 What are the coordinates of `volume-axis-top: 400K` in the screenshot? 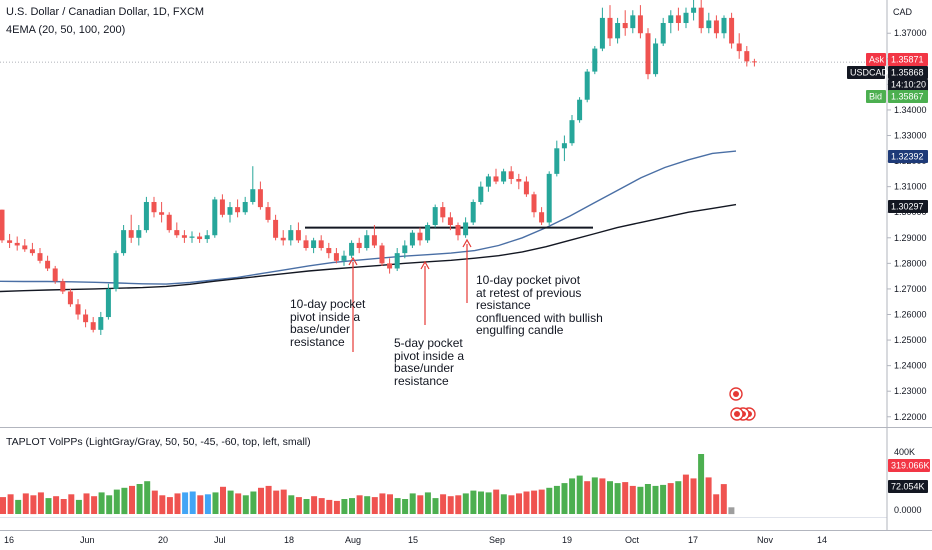 It's located at (904, 452).